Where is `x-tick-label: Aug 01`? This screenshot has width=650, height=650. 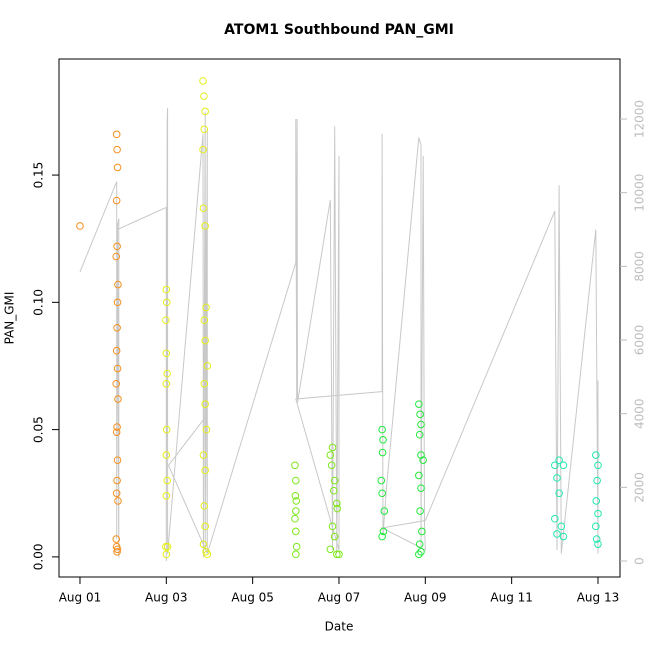 x-tick-label: Aug 01 is located at coordinates (80, 598).